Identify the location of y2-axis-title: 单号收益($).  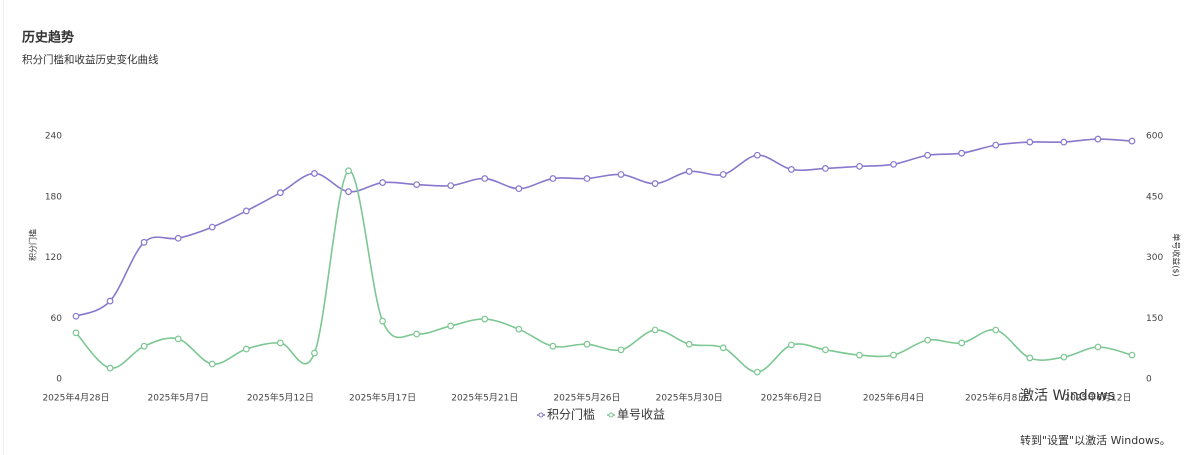
(1177, 254).